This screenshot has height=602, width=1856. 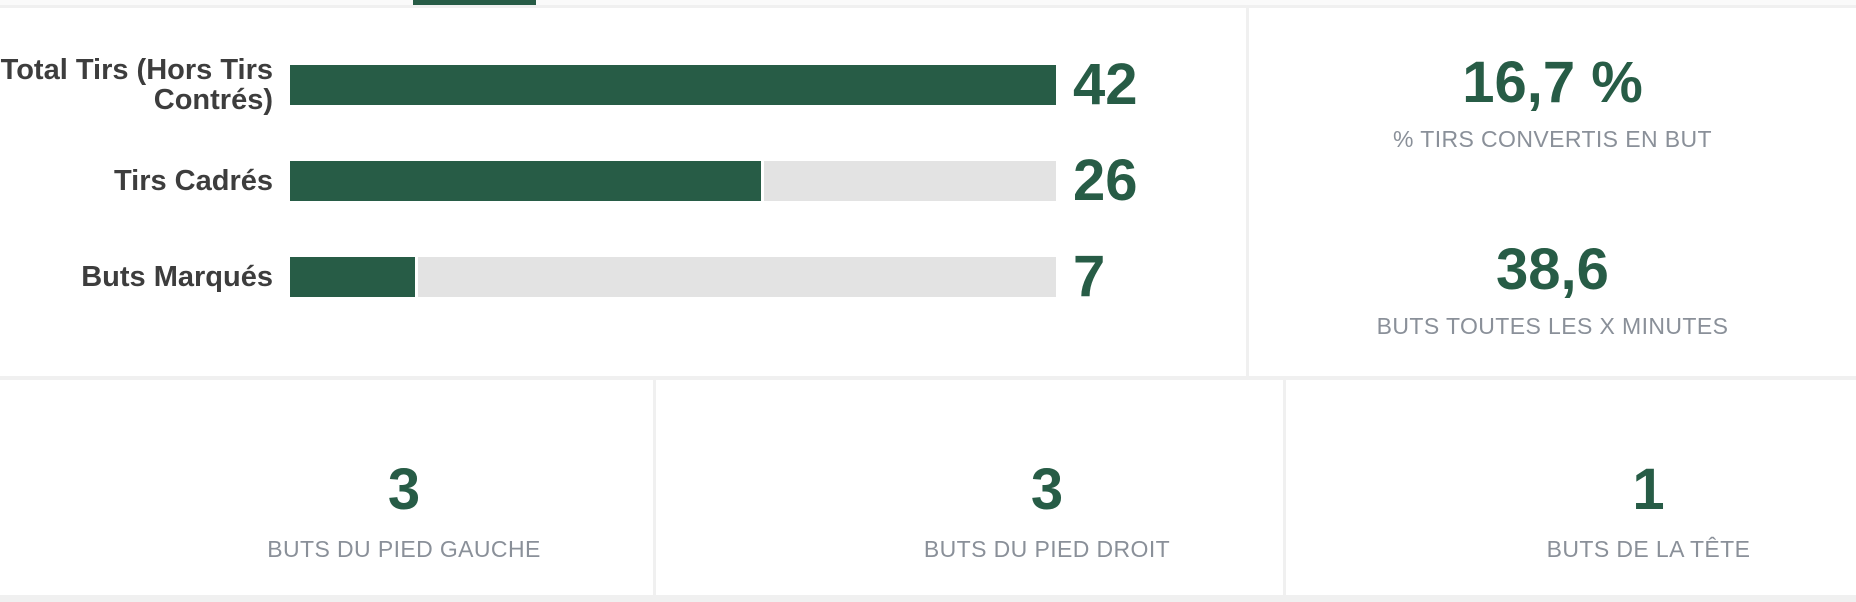 What do you see at coordinates (404, 549) in the screenshot?
I see `stat-label: BUTS DU PIED GAUCHE` at bounding box center [404, 549].